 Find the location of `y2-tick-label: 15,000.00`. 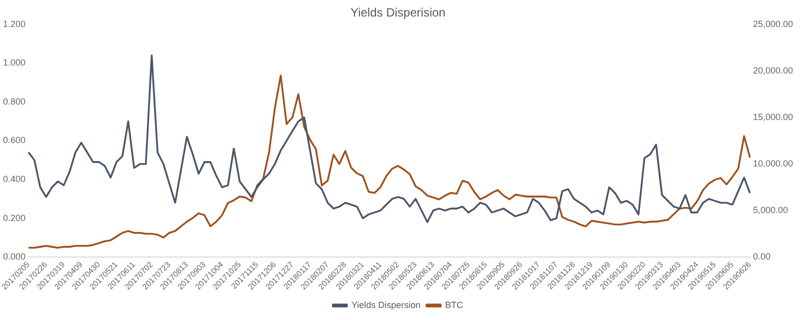

y2-tick-label: 15,000.00 is located at coordinates (773, 117).